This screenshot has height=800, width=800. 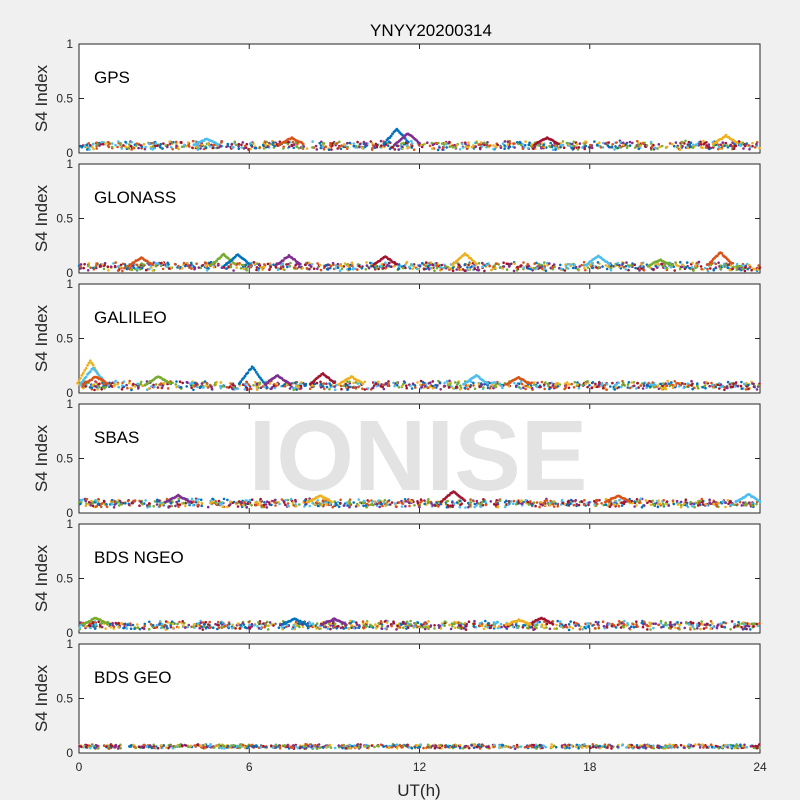 What do you see at coordinates (396, 578) in the screenshot?
I see `panel-bds-ngeo: 00.51S4 Index BDS NGEO` at bounding box center [396, 578].